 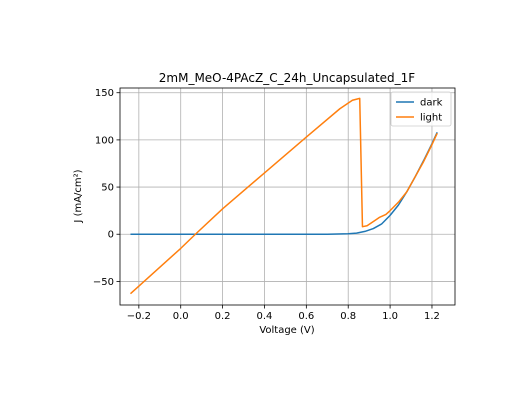 I want to click on x-tick-label: 1.2, so click(x=432, y=316).